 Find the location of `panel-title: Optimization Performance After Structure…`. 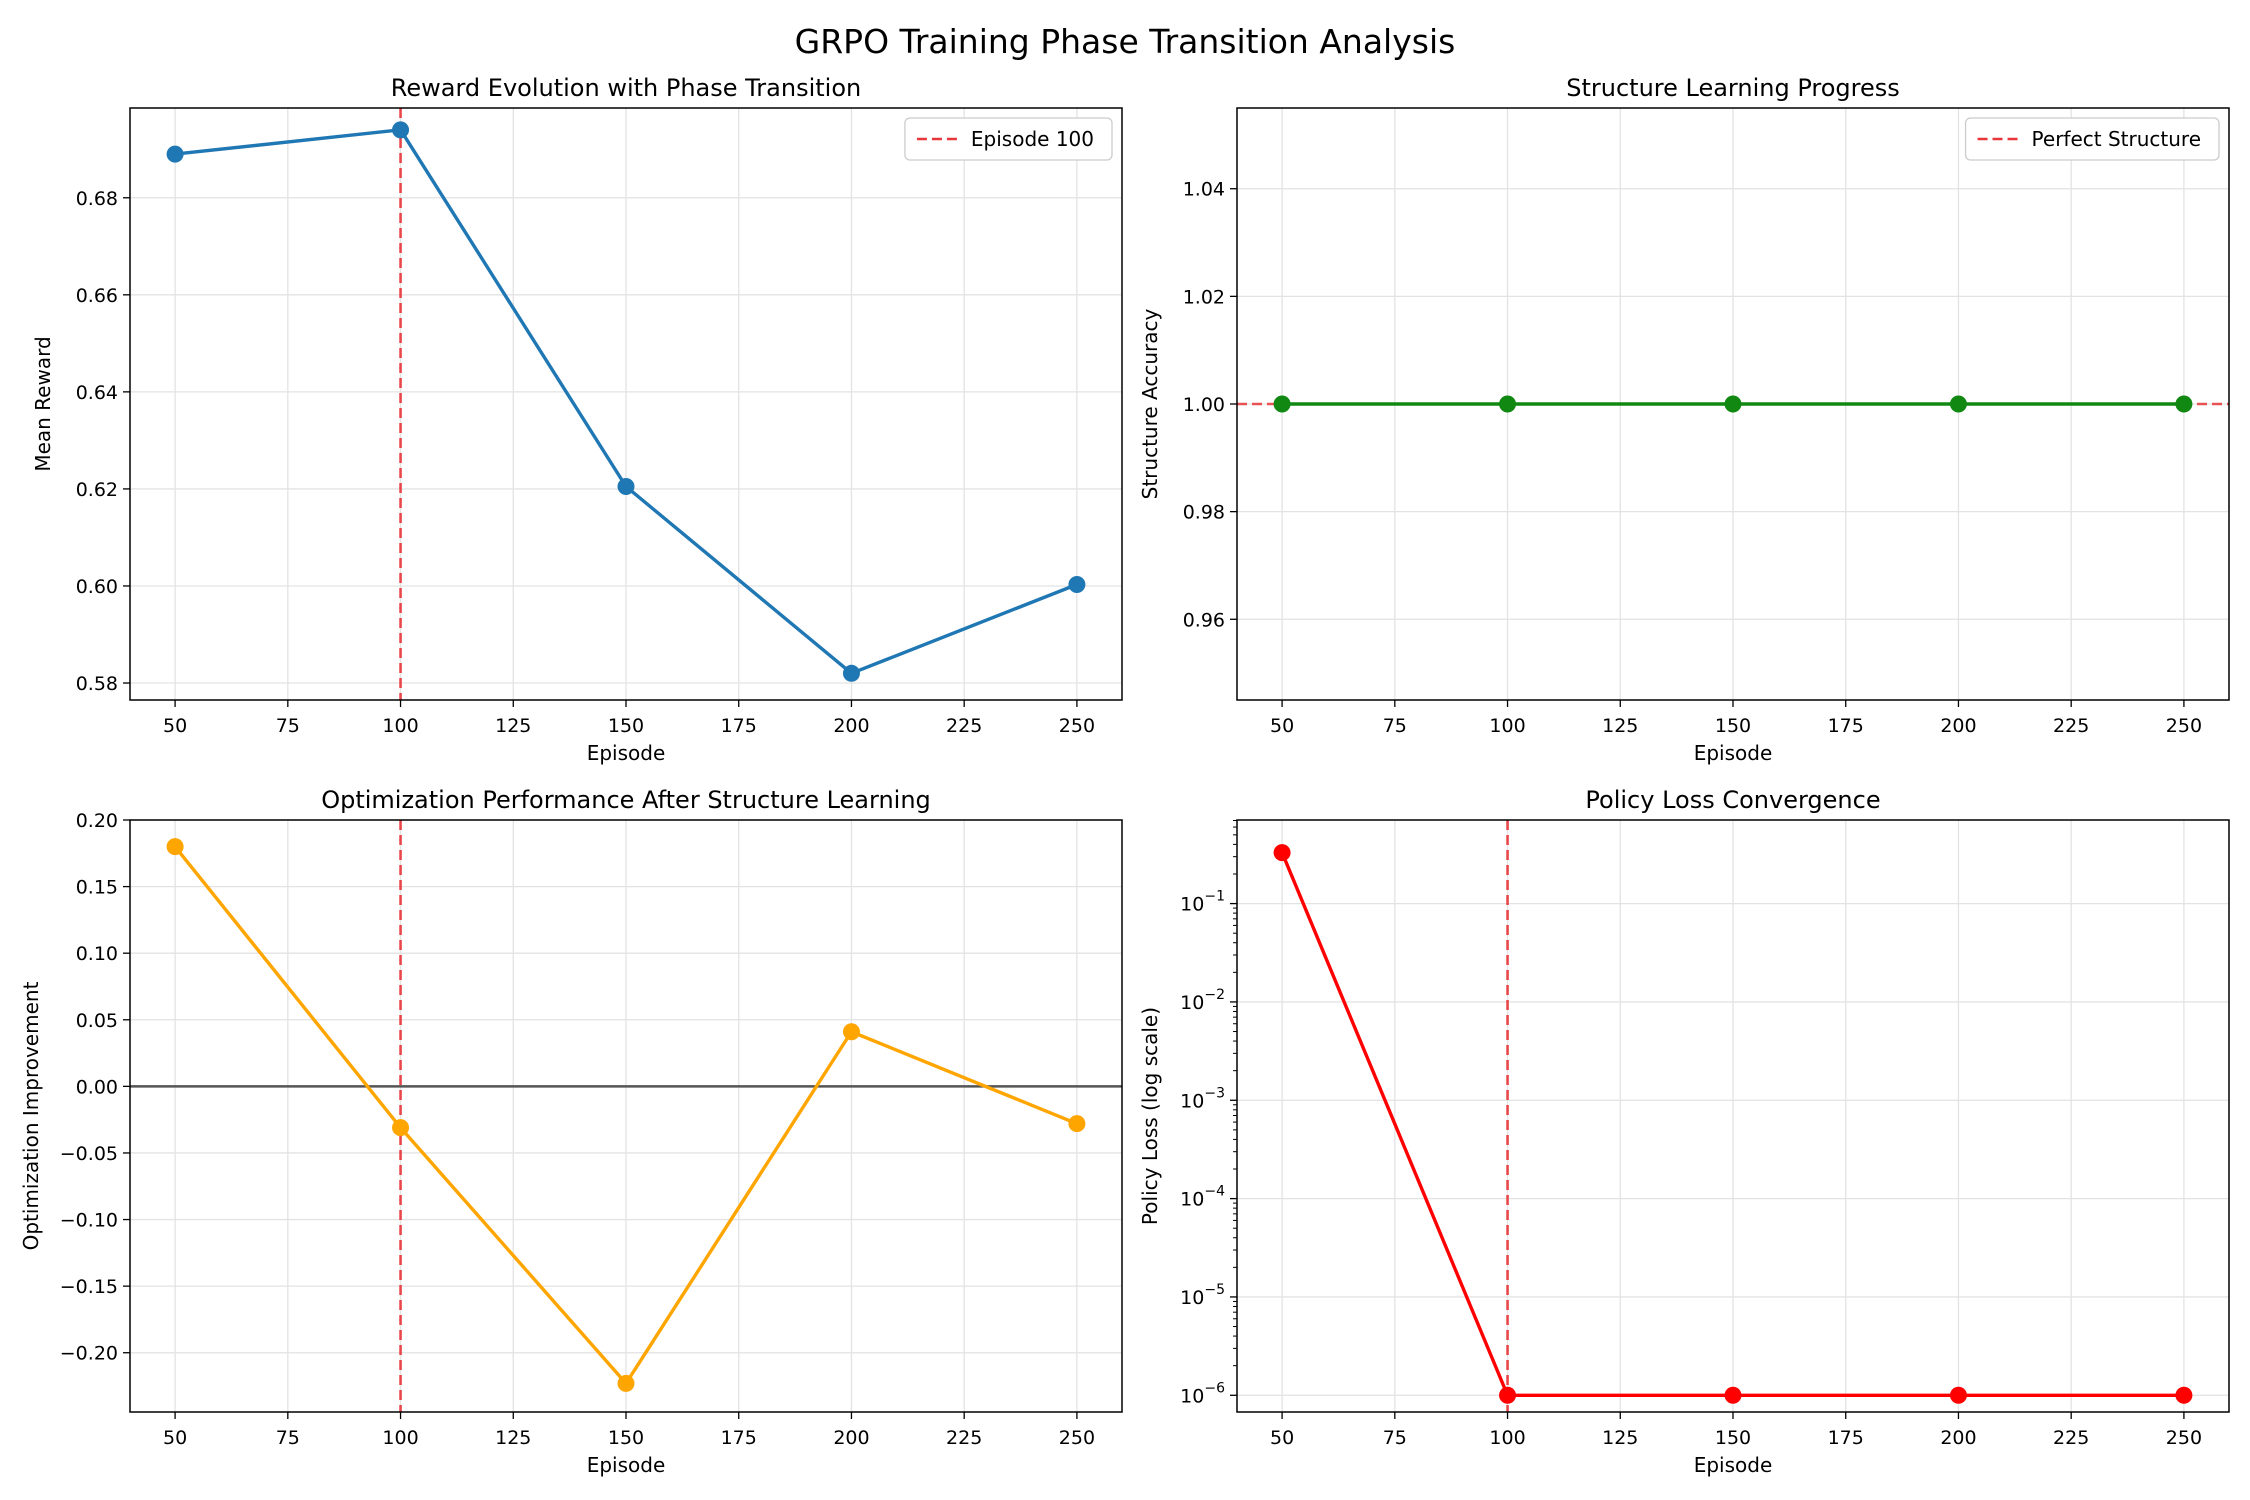

panel-title: Optimization Performance After Structure… is located at coordinates (626, 800).